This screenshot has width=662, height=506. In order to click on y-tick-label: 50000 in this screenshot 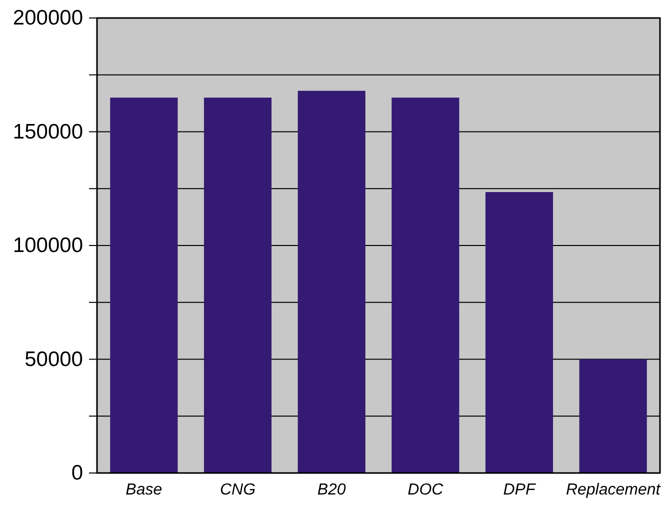, I will do `click(53, 359)`.